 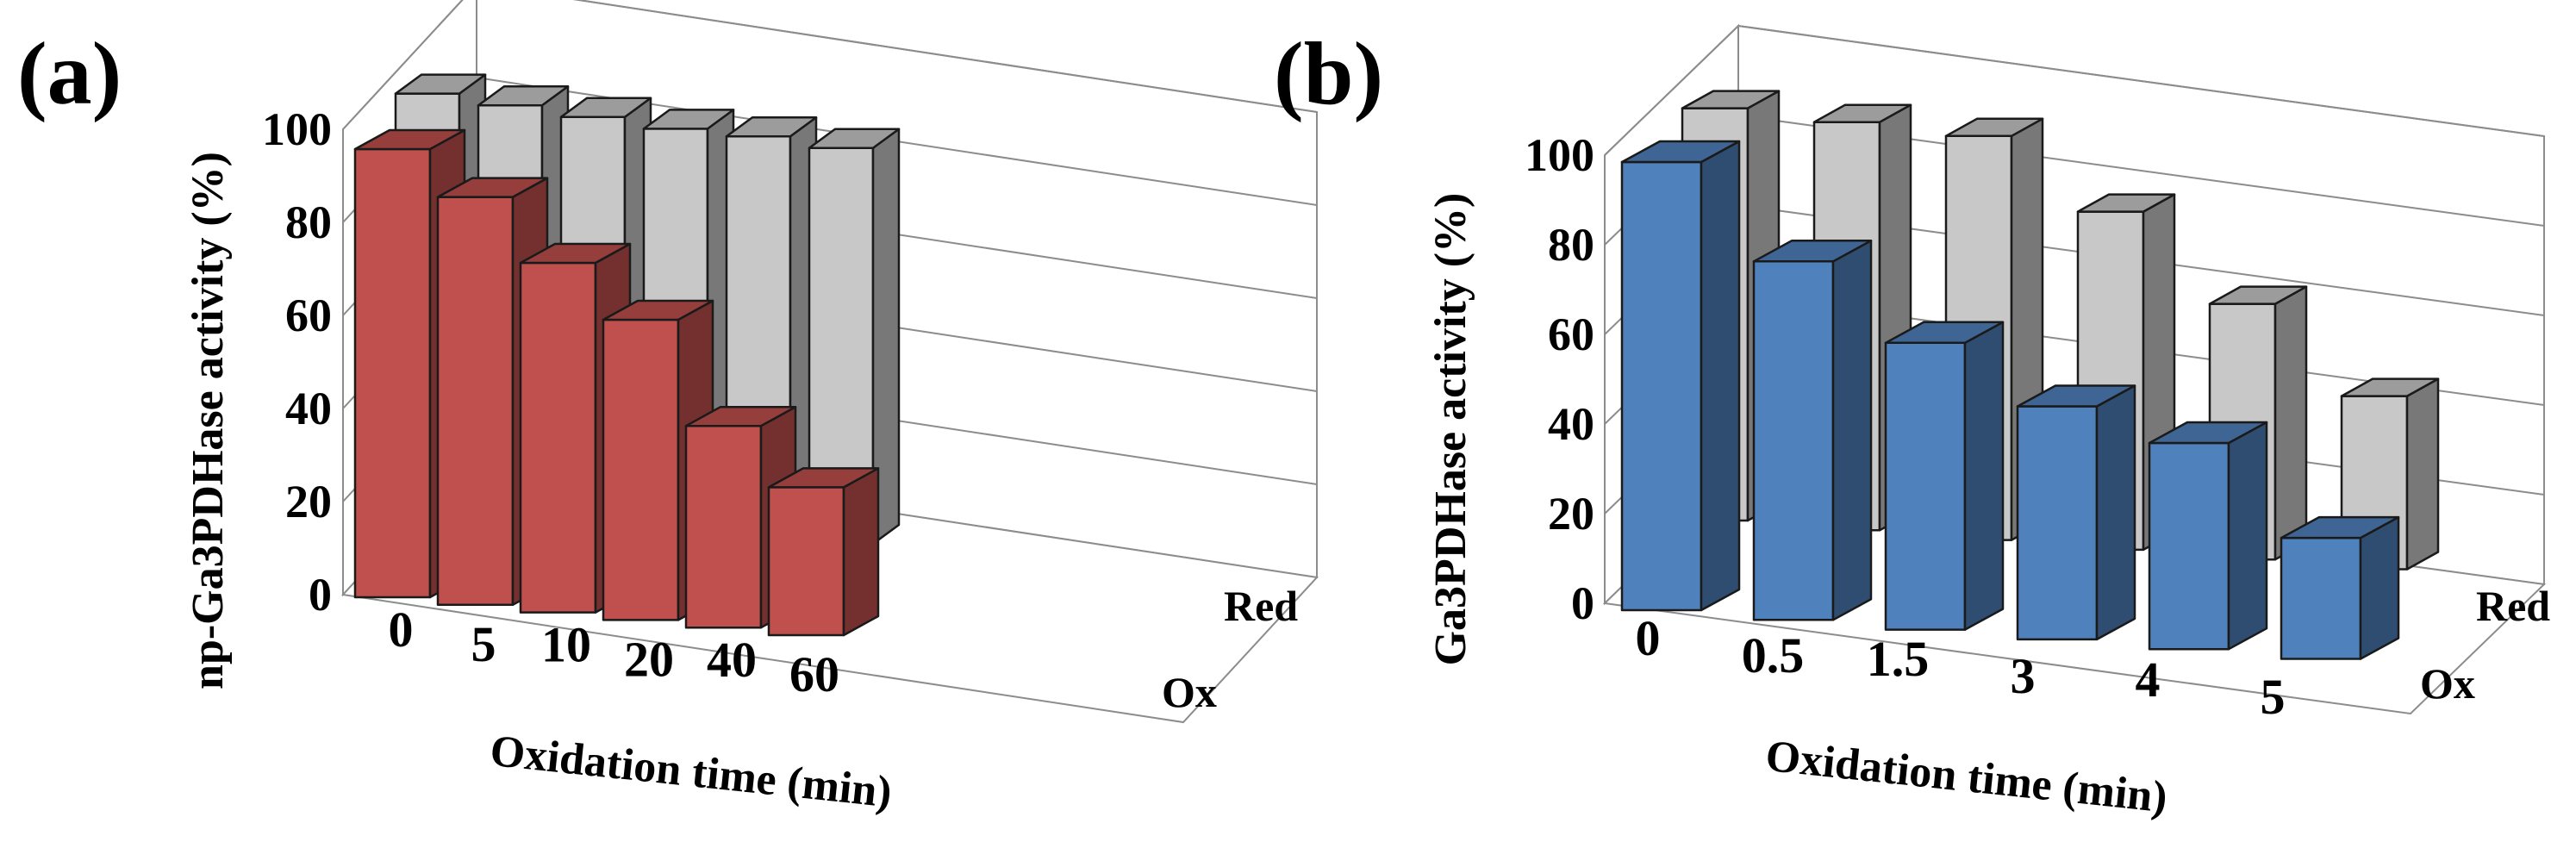 What do you see at coordinates (2023, 676) in the screenshot?
I see `x-category-label: 3` at bounding box center [2023, 676].